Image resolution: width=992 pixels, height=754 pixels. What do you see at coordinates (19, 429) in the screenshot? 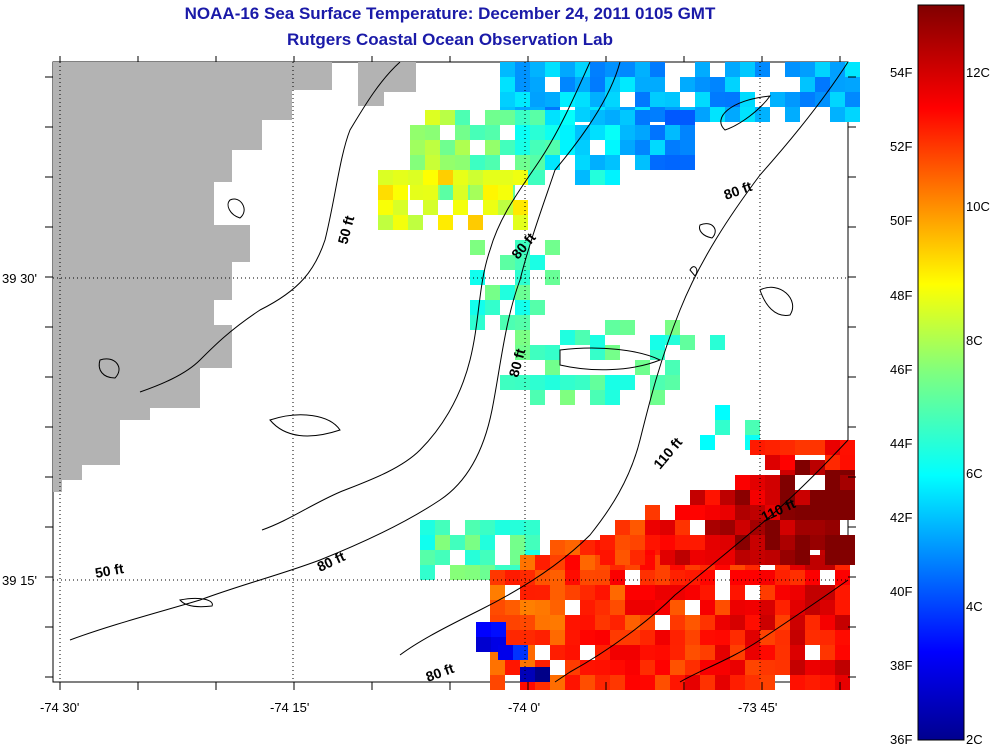
I see `y-axis-labels: 39 30' 39 15'` at bounding box center [19, 429].